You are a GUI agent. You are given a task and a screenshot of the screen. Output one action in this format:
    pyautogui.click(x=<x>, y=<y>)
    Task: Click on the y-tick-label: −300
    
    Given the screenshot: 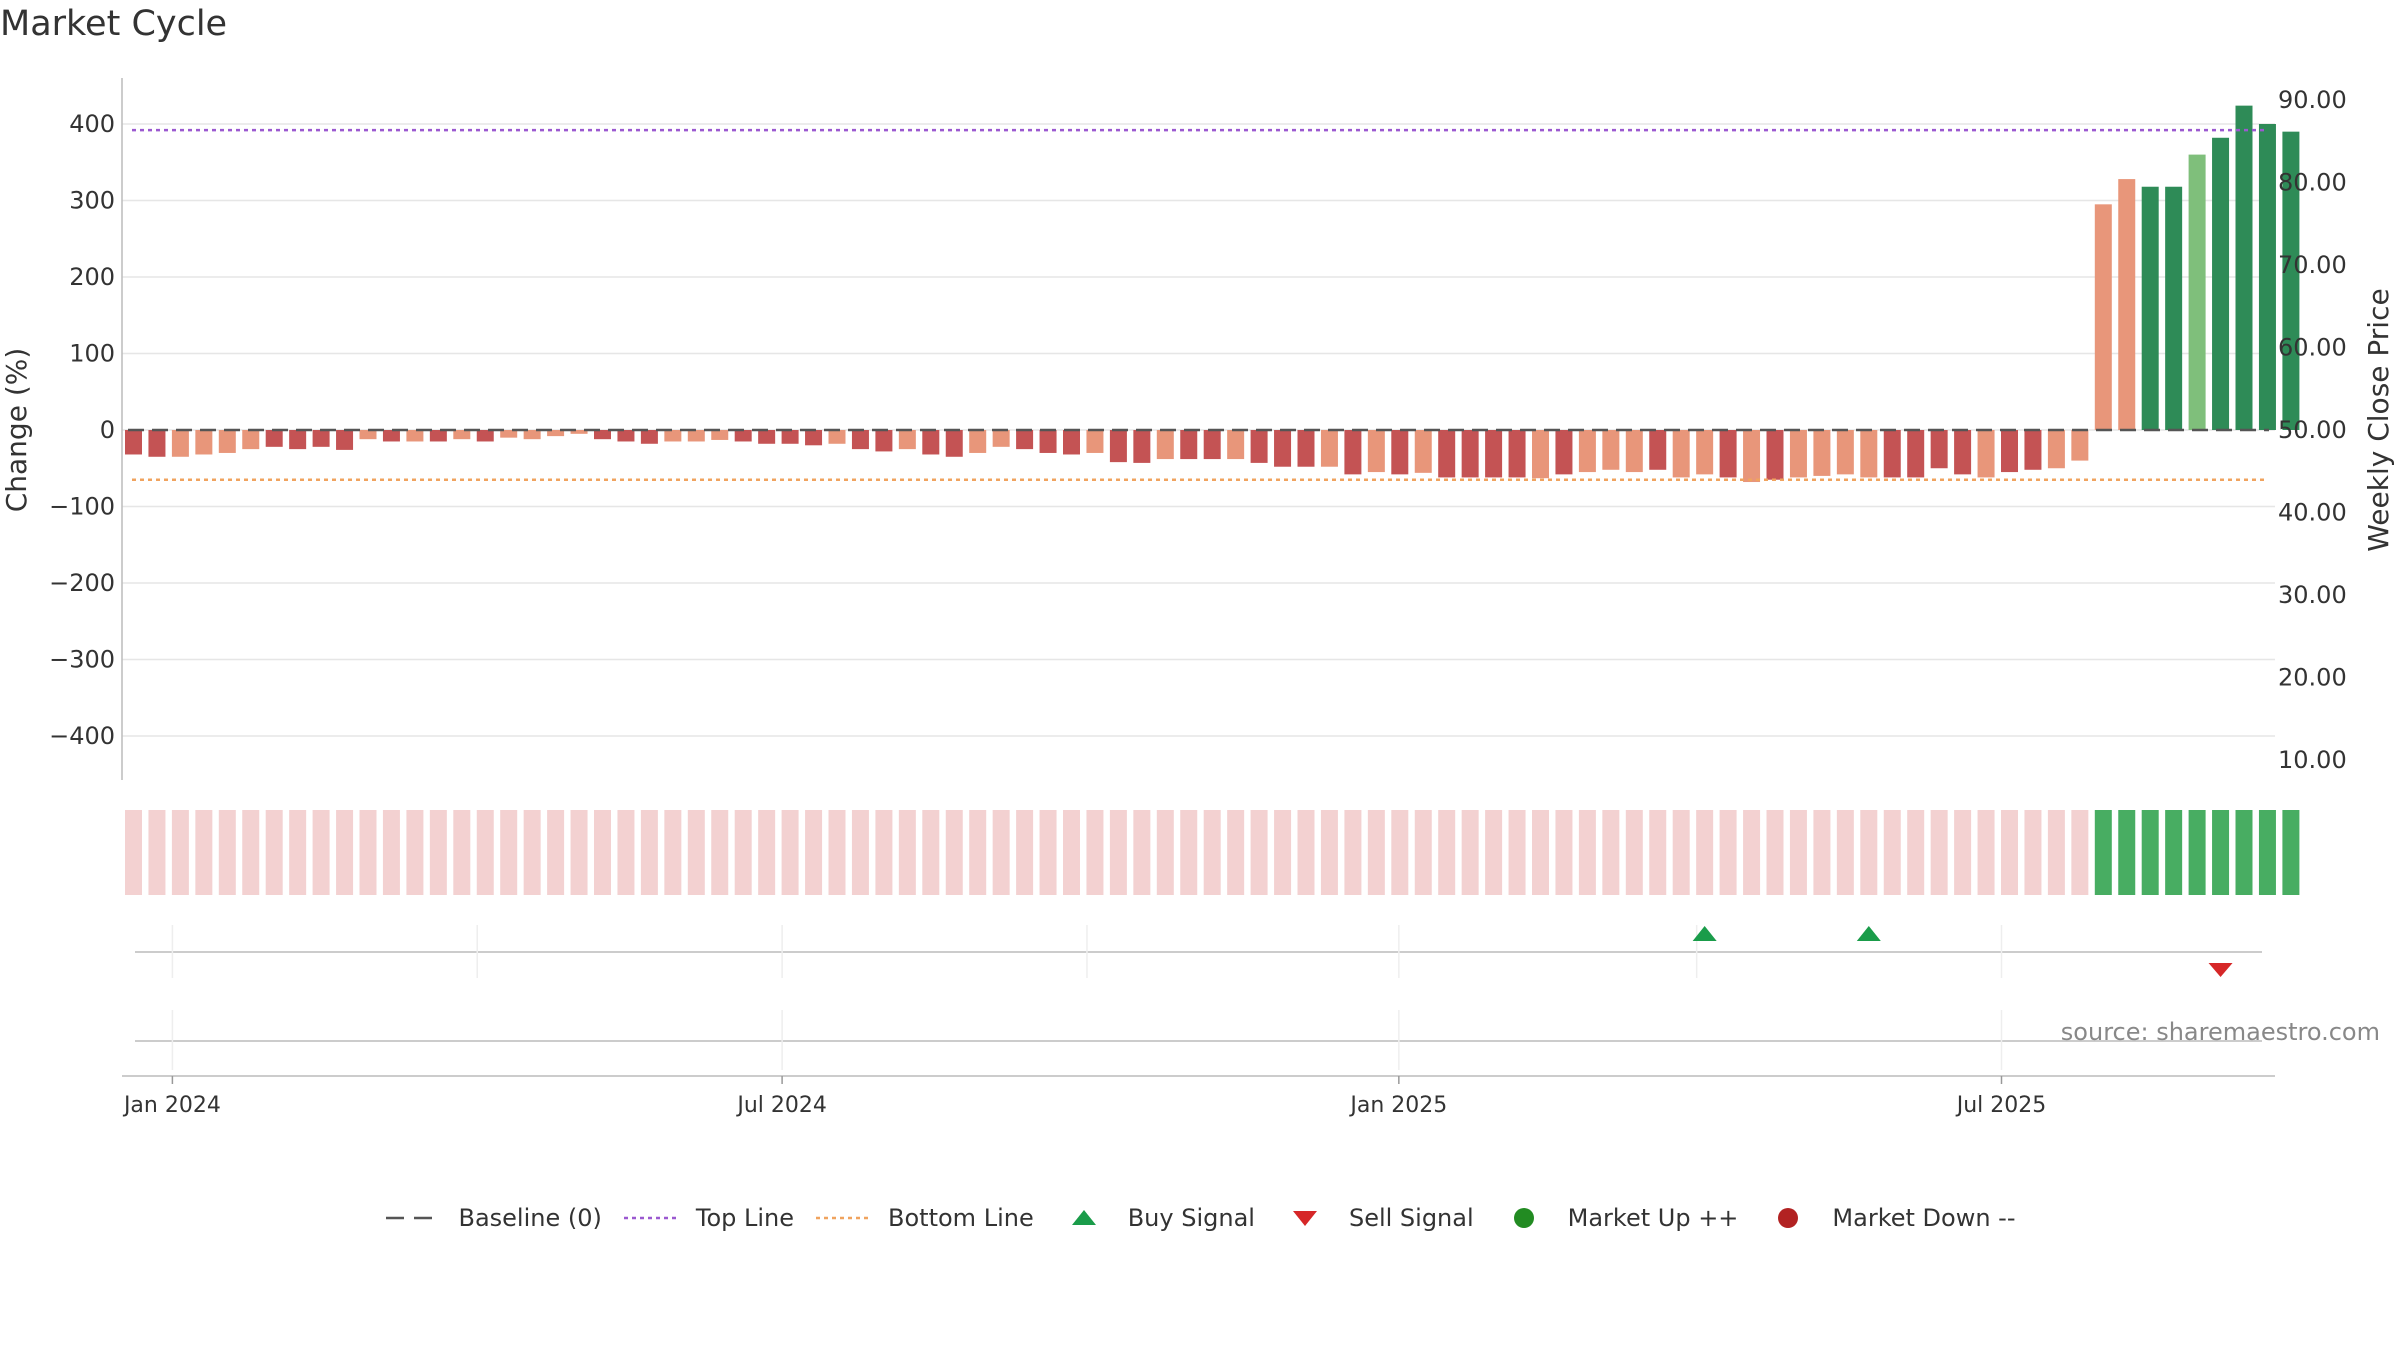 What is the action you would take?
    pyautogui.click(x=82, y=660)
    